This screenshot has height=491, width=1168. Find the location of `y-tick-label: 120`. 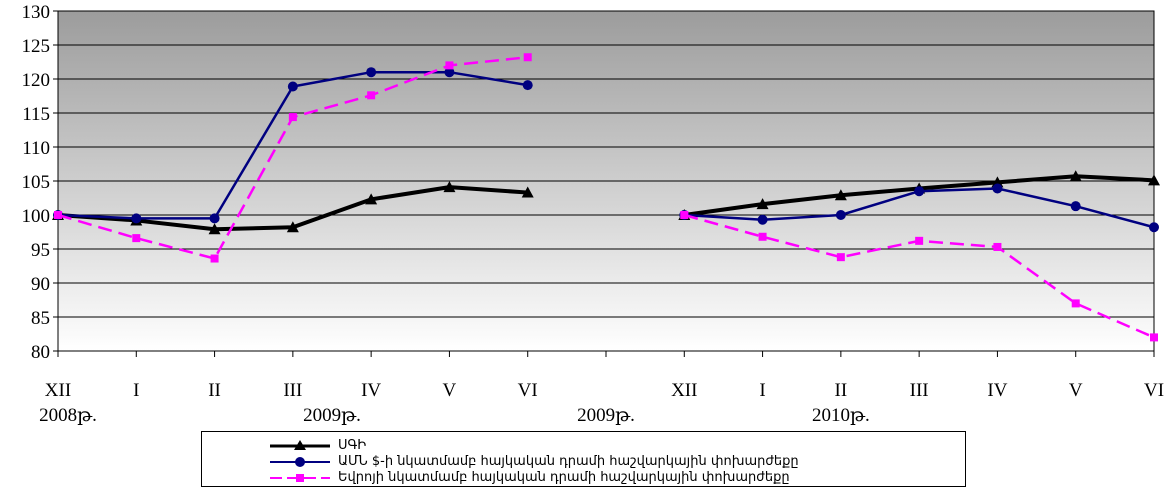

y-tick-label: 120 is located at coordinates (36, 80).